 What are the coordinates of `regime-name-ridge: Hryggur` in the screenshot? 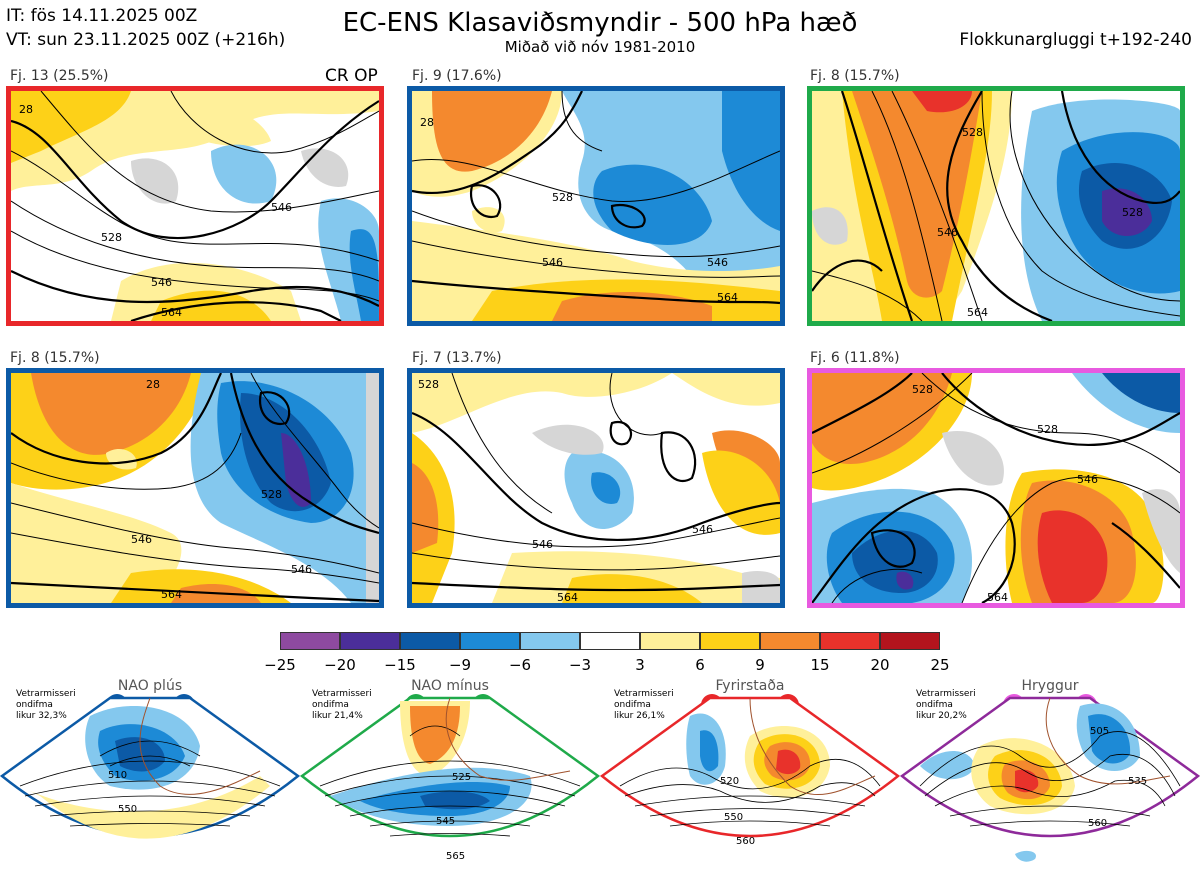 It's located at (1050, 686).